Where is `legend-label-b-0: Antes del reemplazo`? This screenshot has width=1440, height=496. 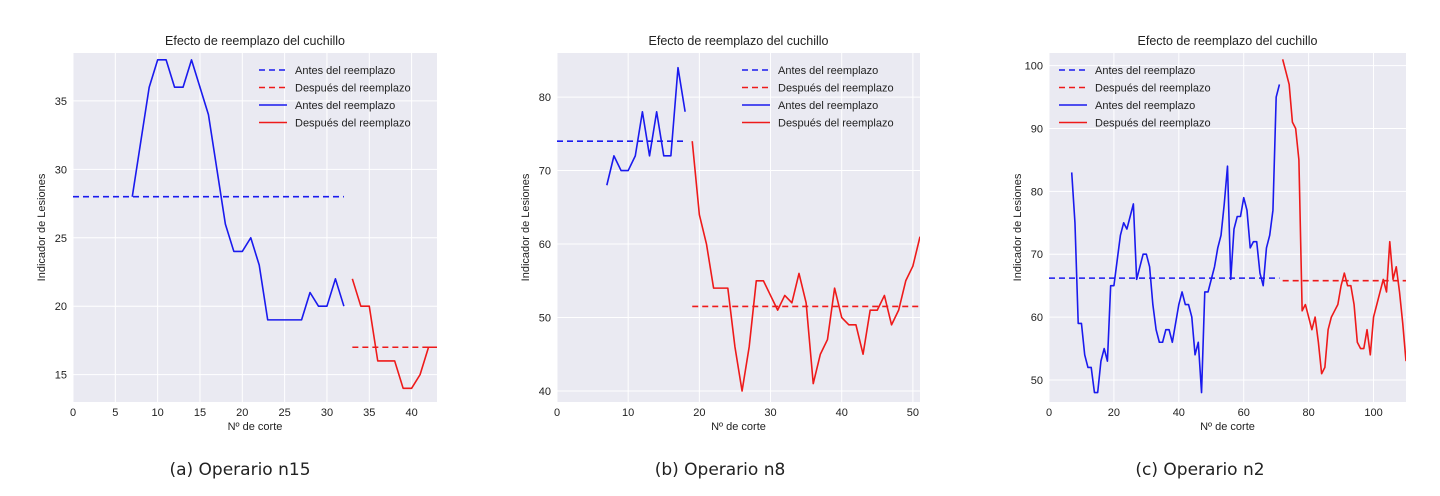
legend-label-b-0: Antes del reemplazo is located at coordinates (828, 71).